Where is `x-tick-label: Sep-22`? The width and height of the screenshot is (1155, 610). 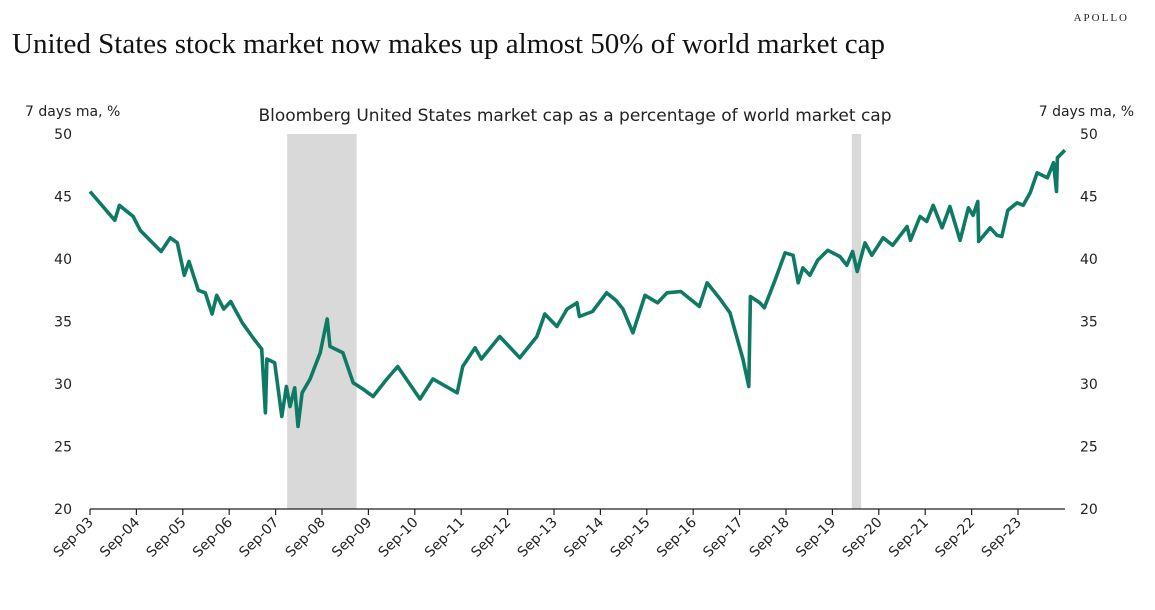
x-tick-label: Sep-22 is located at coordinates (955, 538).